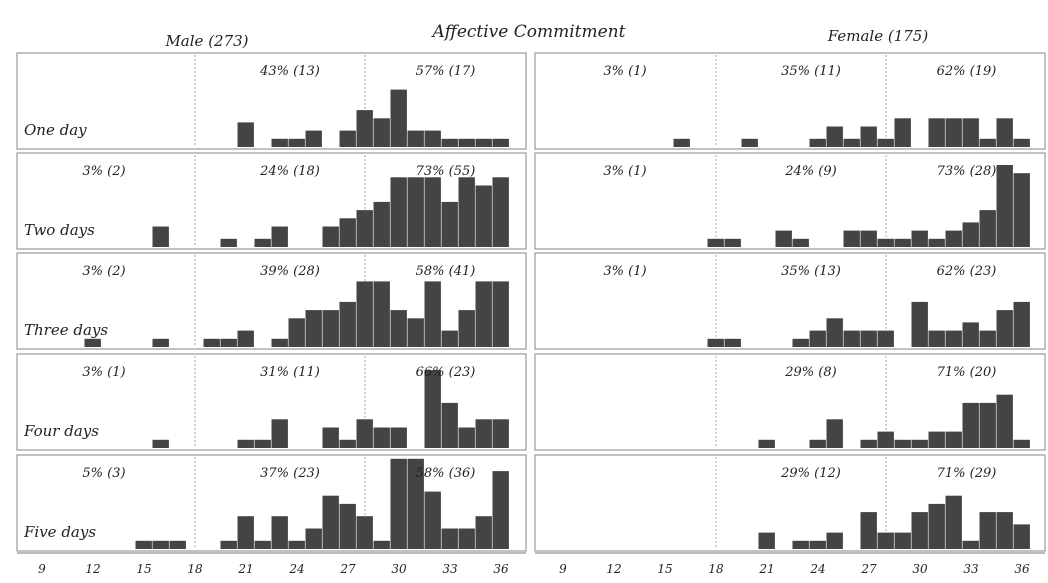 This screenshot has width=1048, height=583. I want to click on percent-label: 62% (19), so click(967, 71).